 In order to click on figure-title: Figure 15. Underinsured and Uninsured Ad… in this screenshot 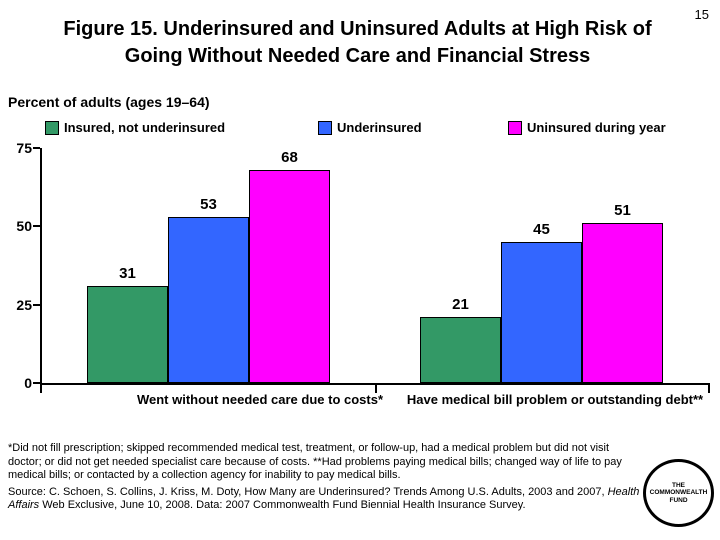, I will do `click(357, 43)`.